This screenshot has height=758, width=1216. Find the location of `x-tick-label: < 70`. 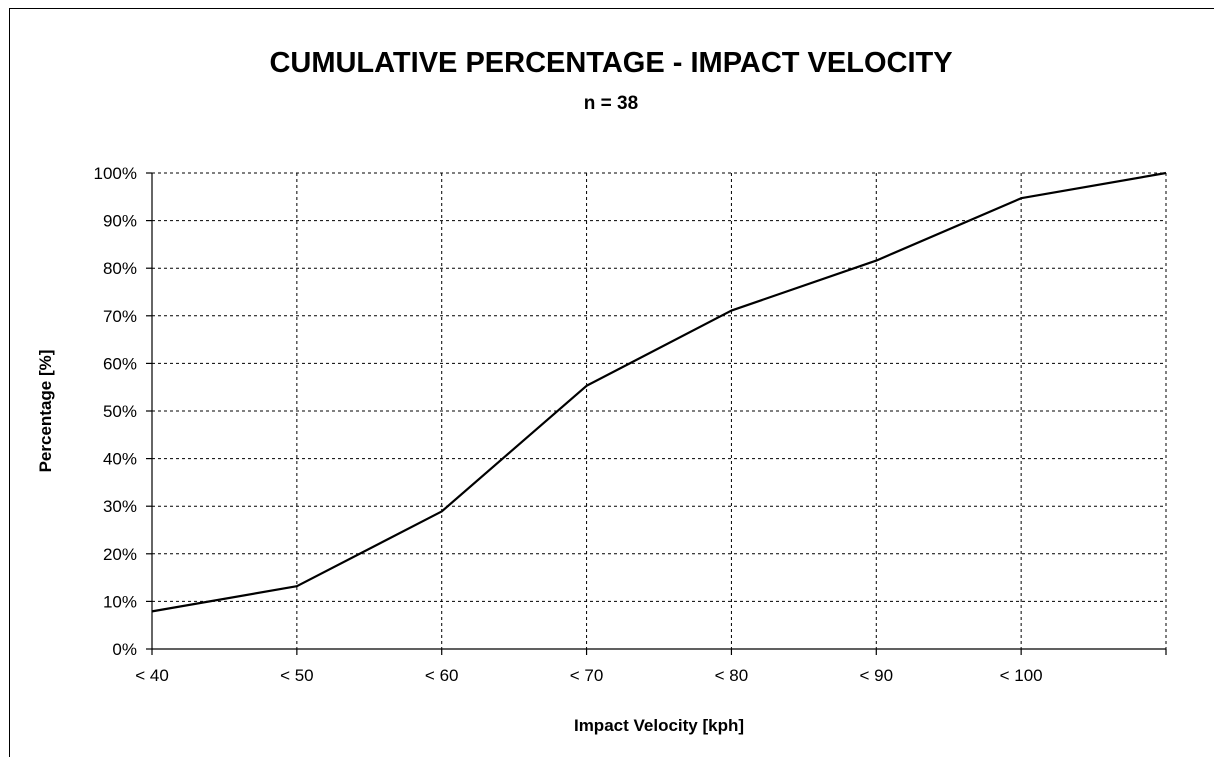

x-tick-label: < 70 is located at coordinates (587, 675).